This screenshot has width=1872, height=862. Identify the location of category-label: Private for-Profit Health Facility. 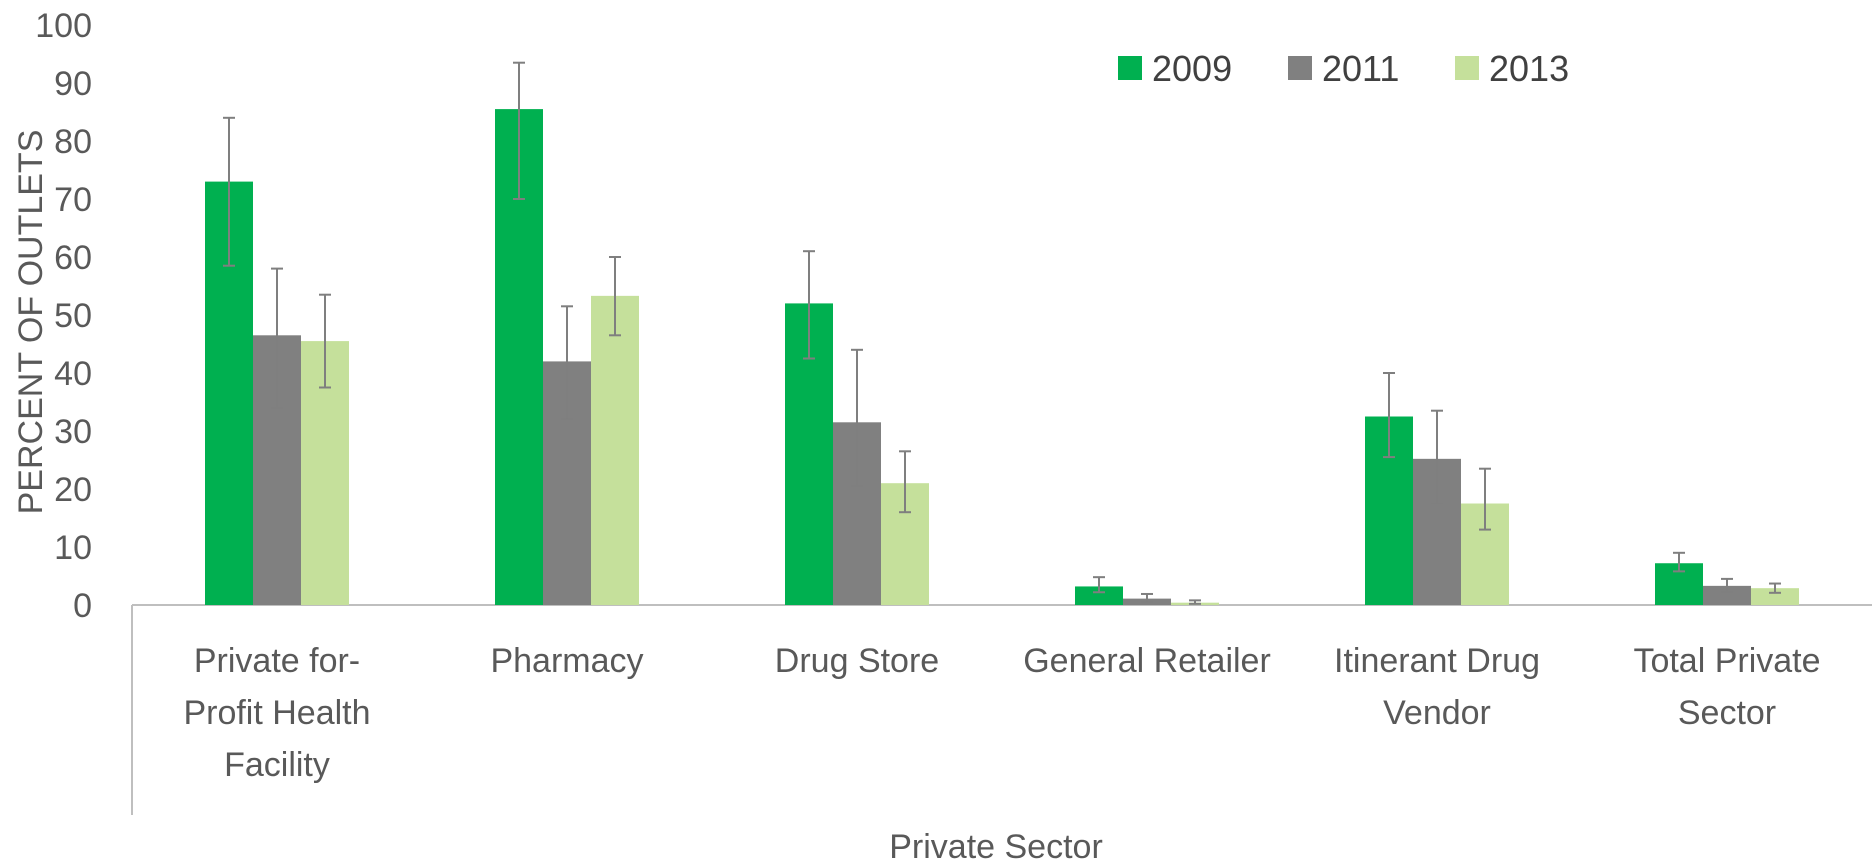
(276, 713).